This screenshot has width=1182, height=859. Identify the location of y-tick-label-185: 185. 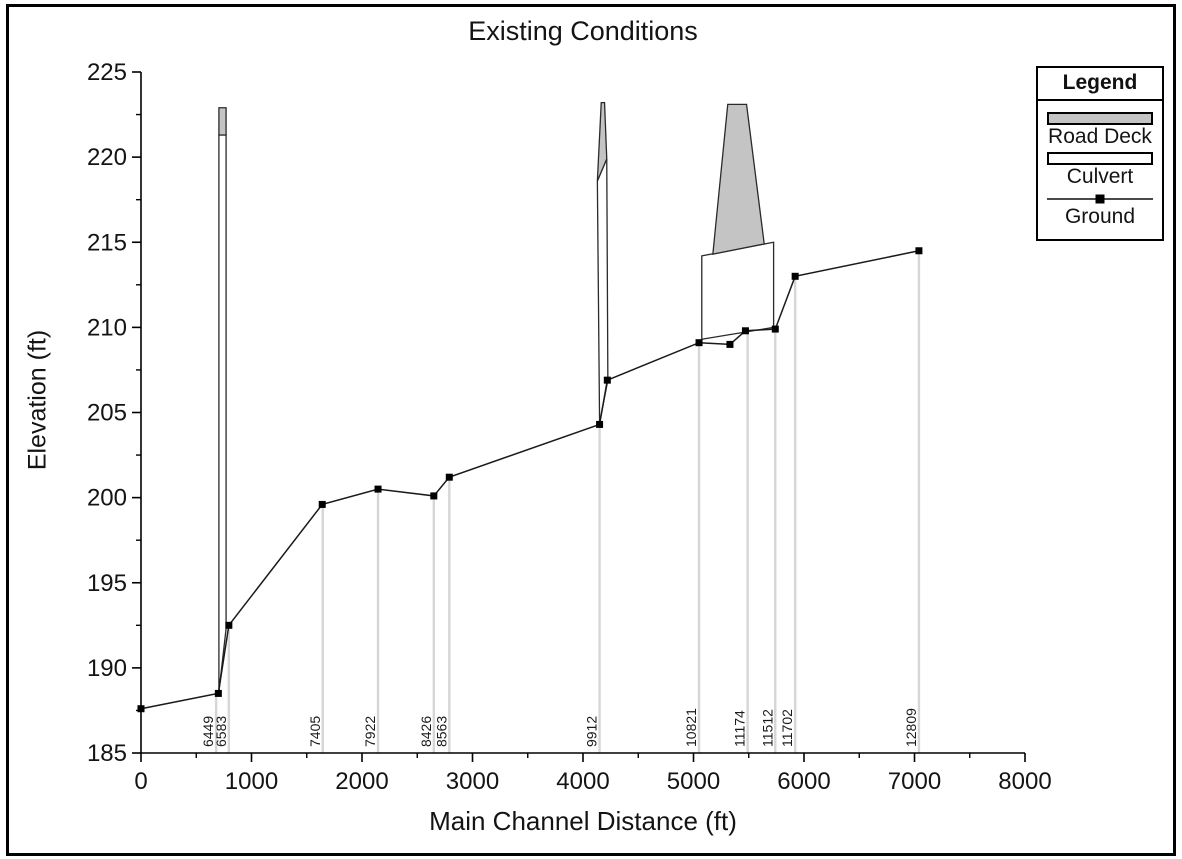
(107, 753).